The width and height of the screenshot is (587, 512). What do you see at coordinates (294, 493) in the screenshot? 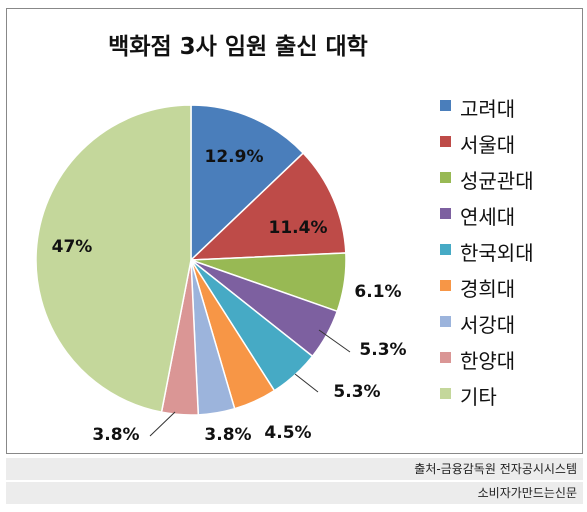
I see `publisher-credit: 소비자가만드는신문` at bounding box center [294, 493].